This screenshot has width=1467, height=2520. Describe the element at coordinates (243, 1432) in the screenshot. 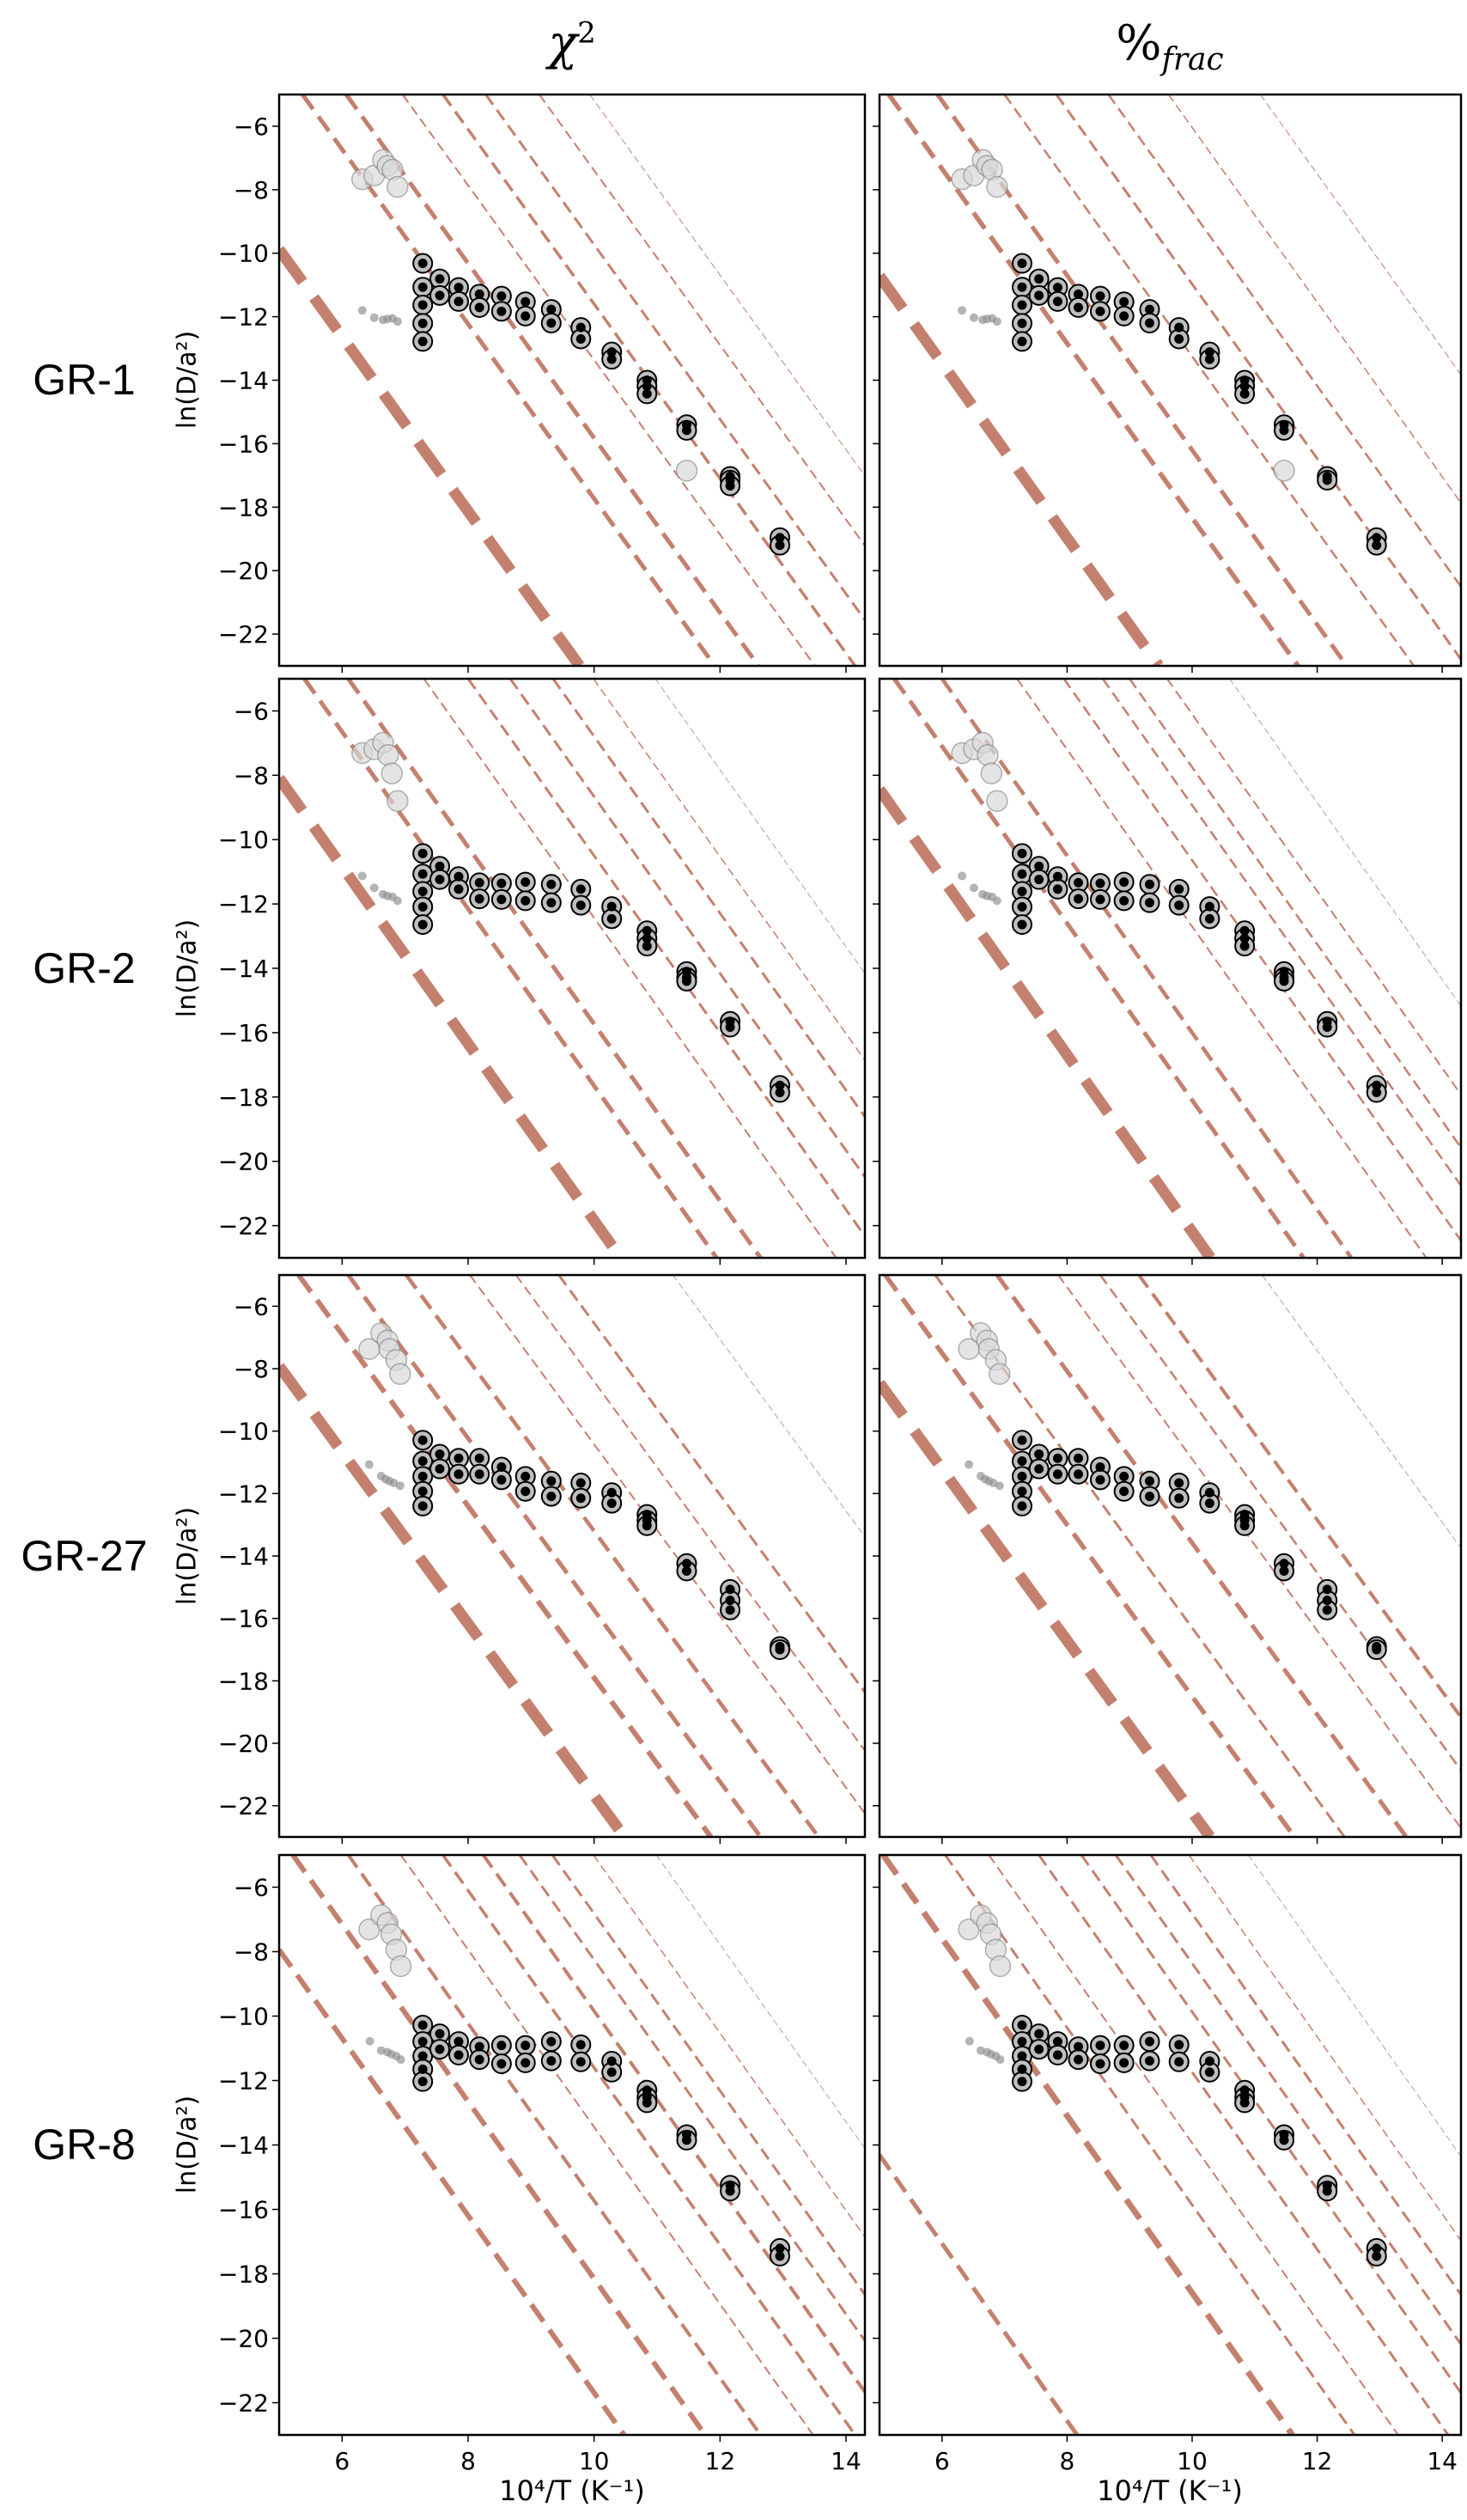

I see `y-tick-label: −10` at that location.